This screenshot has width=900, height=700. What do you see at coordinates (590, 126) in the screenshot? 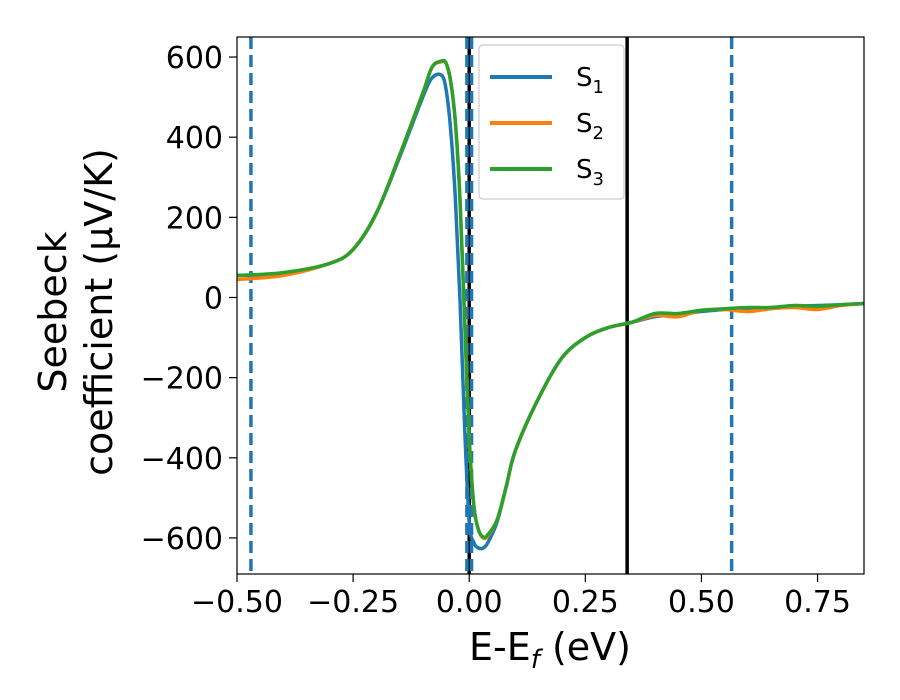
I see `legend-label-2: S2` at bounding box center [590, 126].